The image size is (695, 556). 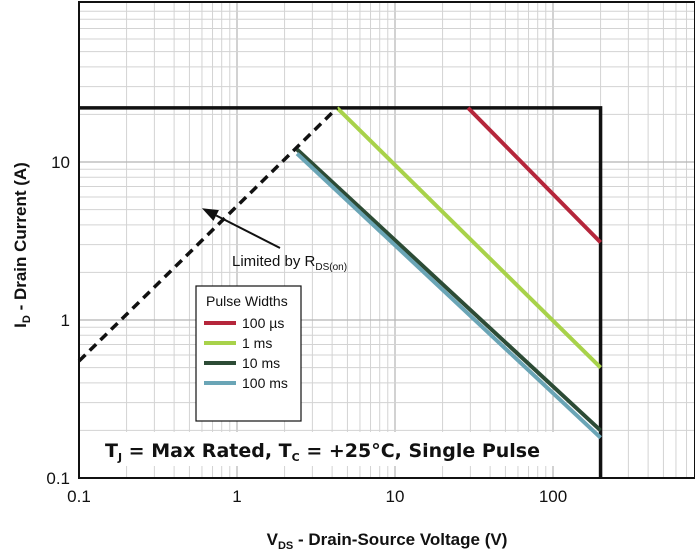 I want to click on legend: Pulse Widths 100 µs 1 ms 10 ms 100 ms, so click(x=248, y=353).